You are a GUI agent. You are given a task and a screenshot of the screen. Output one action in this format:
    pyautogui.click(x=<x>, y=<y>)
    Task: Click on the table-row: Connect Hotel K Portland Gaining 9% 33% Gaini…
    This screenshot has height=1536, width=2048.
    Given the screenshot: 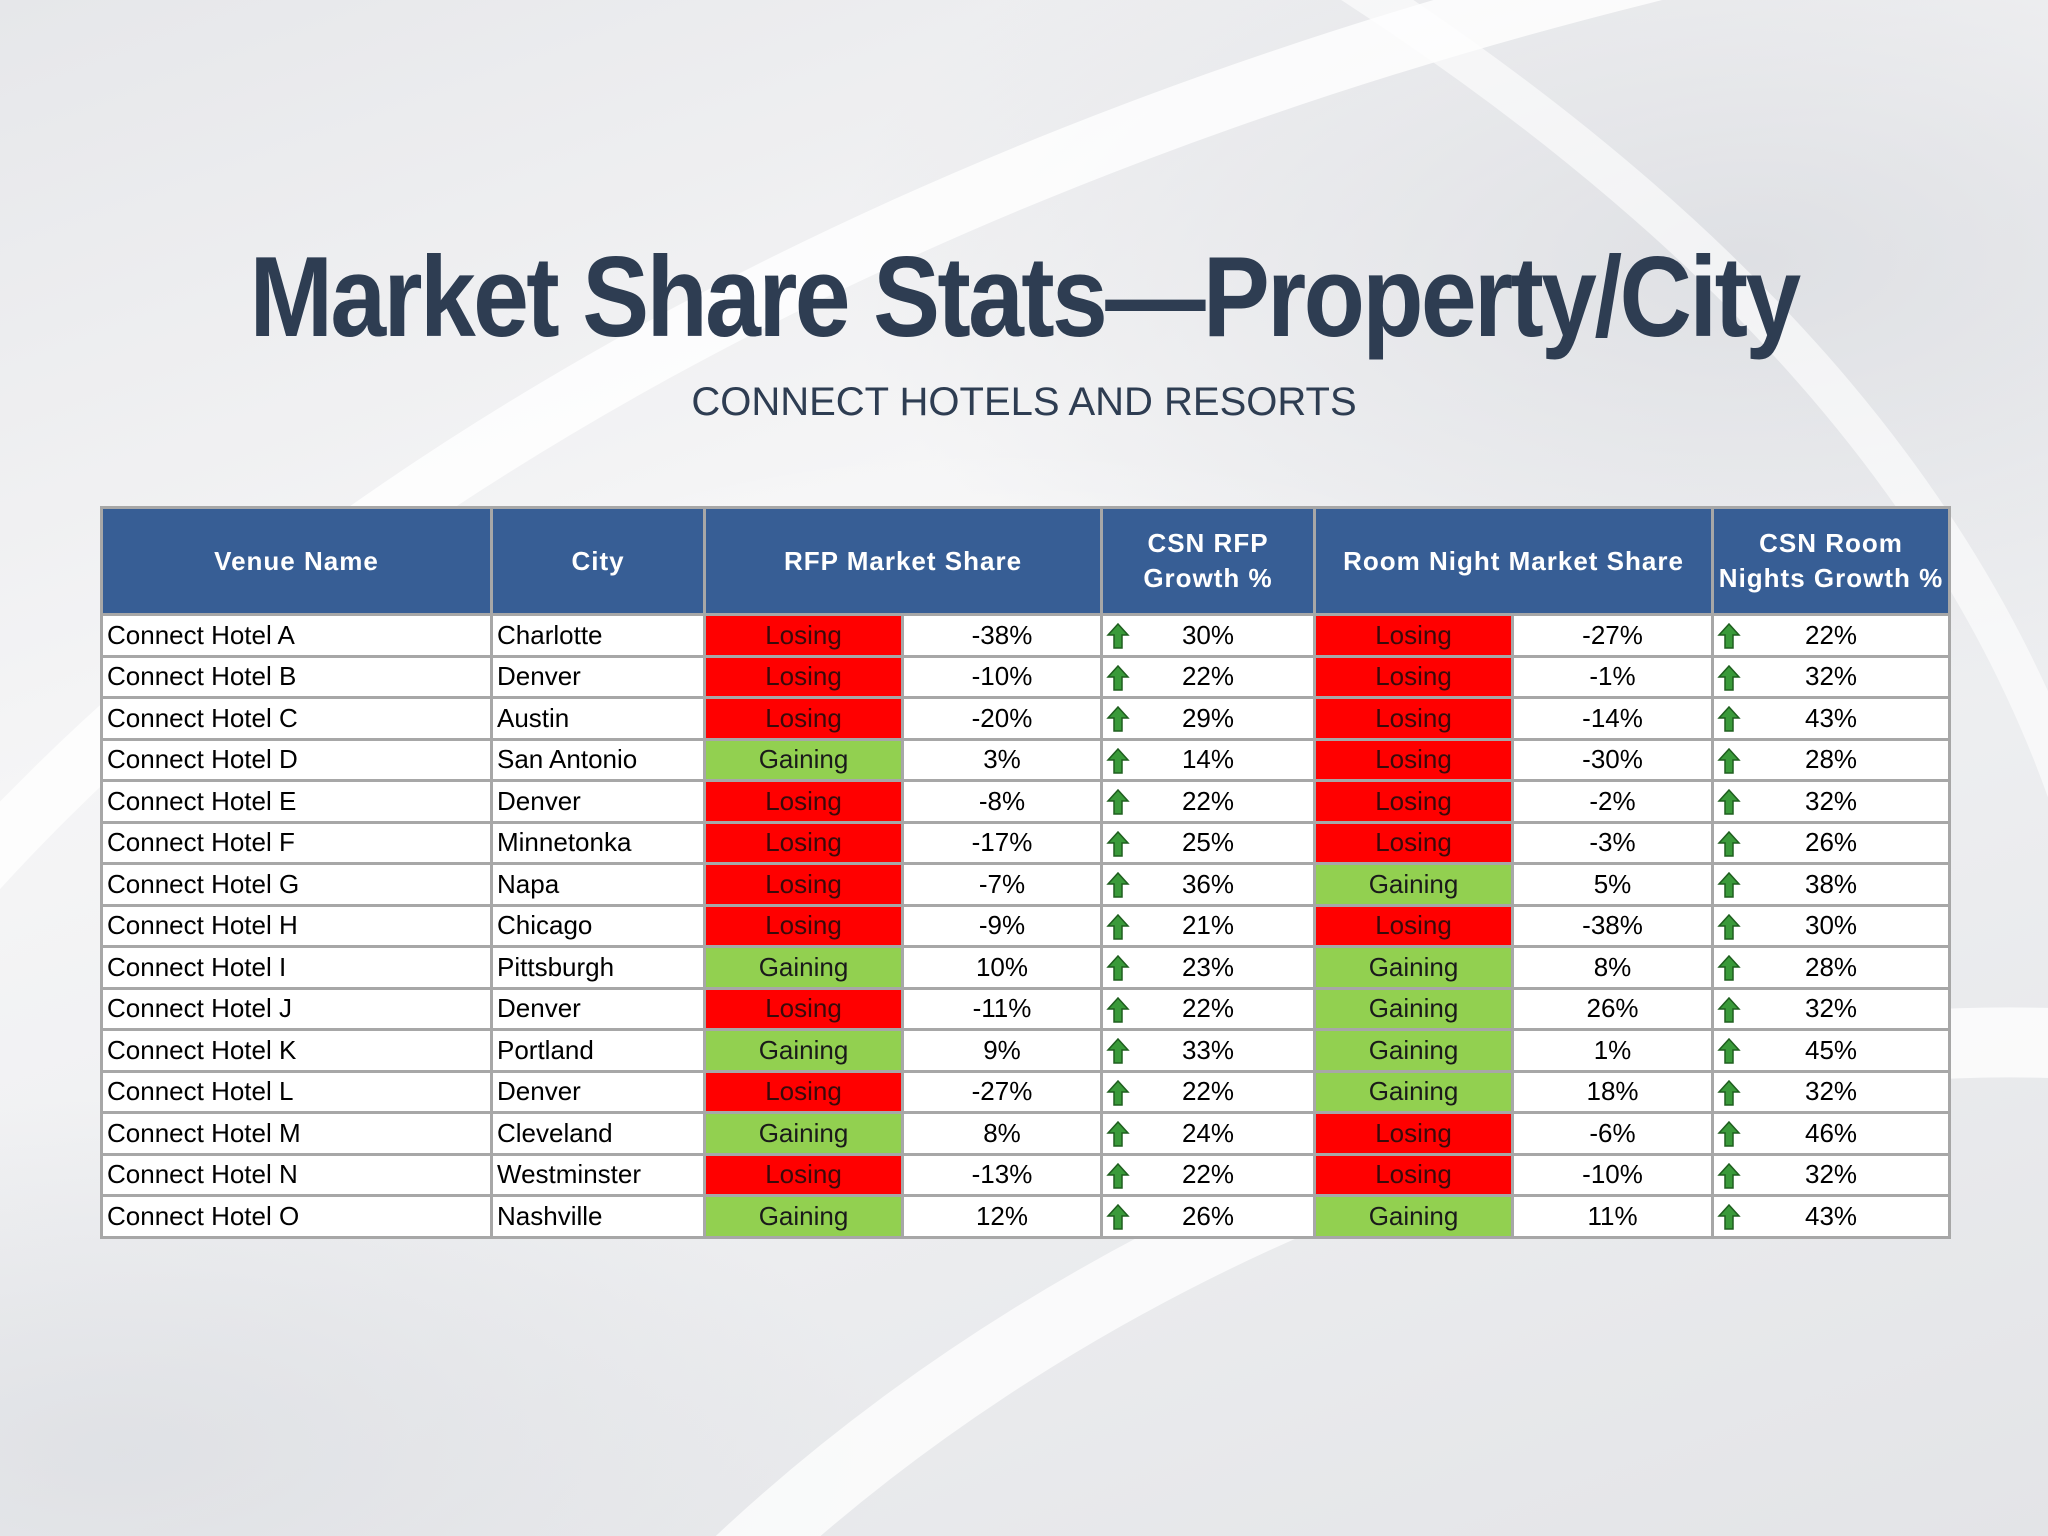 What is the action you would take?
    pyautogui.click(x=1026, y=1050)
    